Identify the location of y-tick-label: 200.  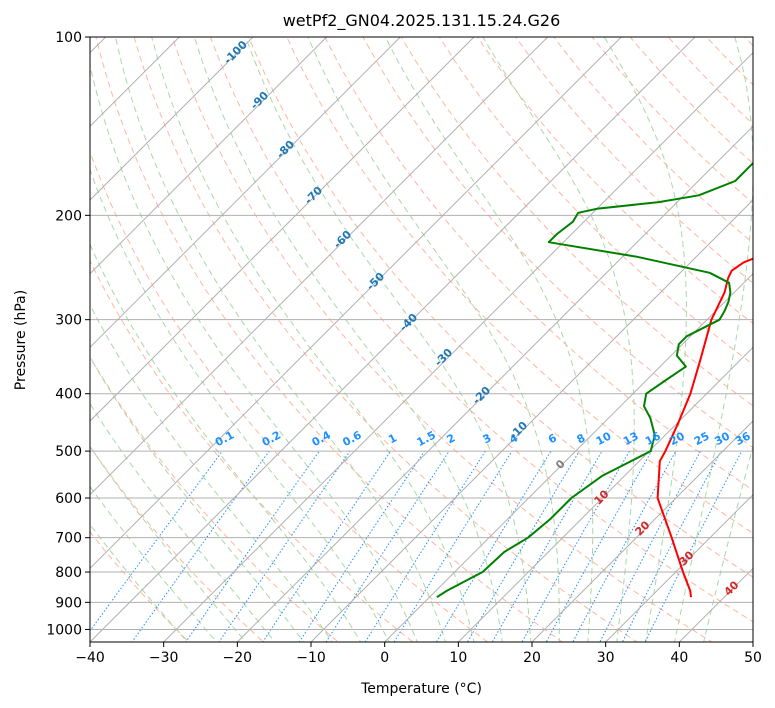
(68, 216).